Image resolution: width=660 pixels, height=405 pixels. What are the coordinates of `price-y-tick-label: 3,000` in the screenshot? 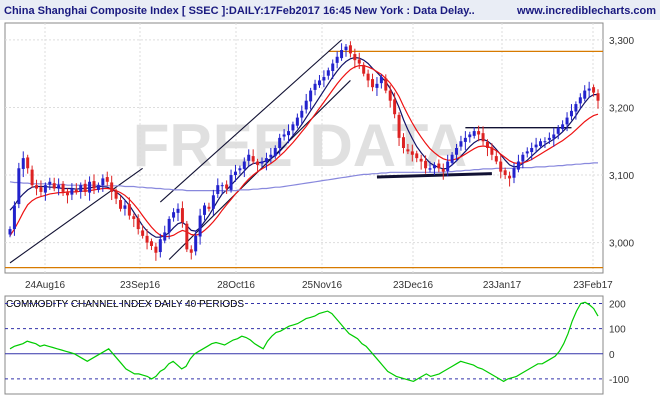 It's located at (621, 244).